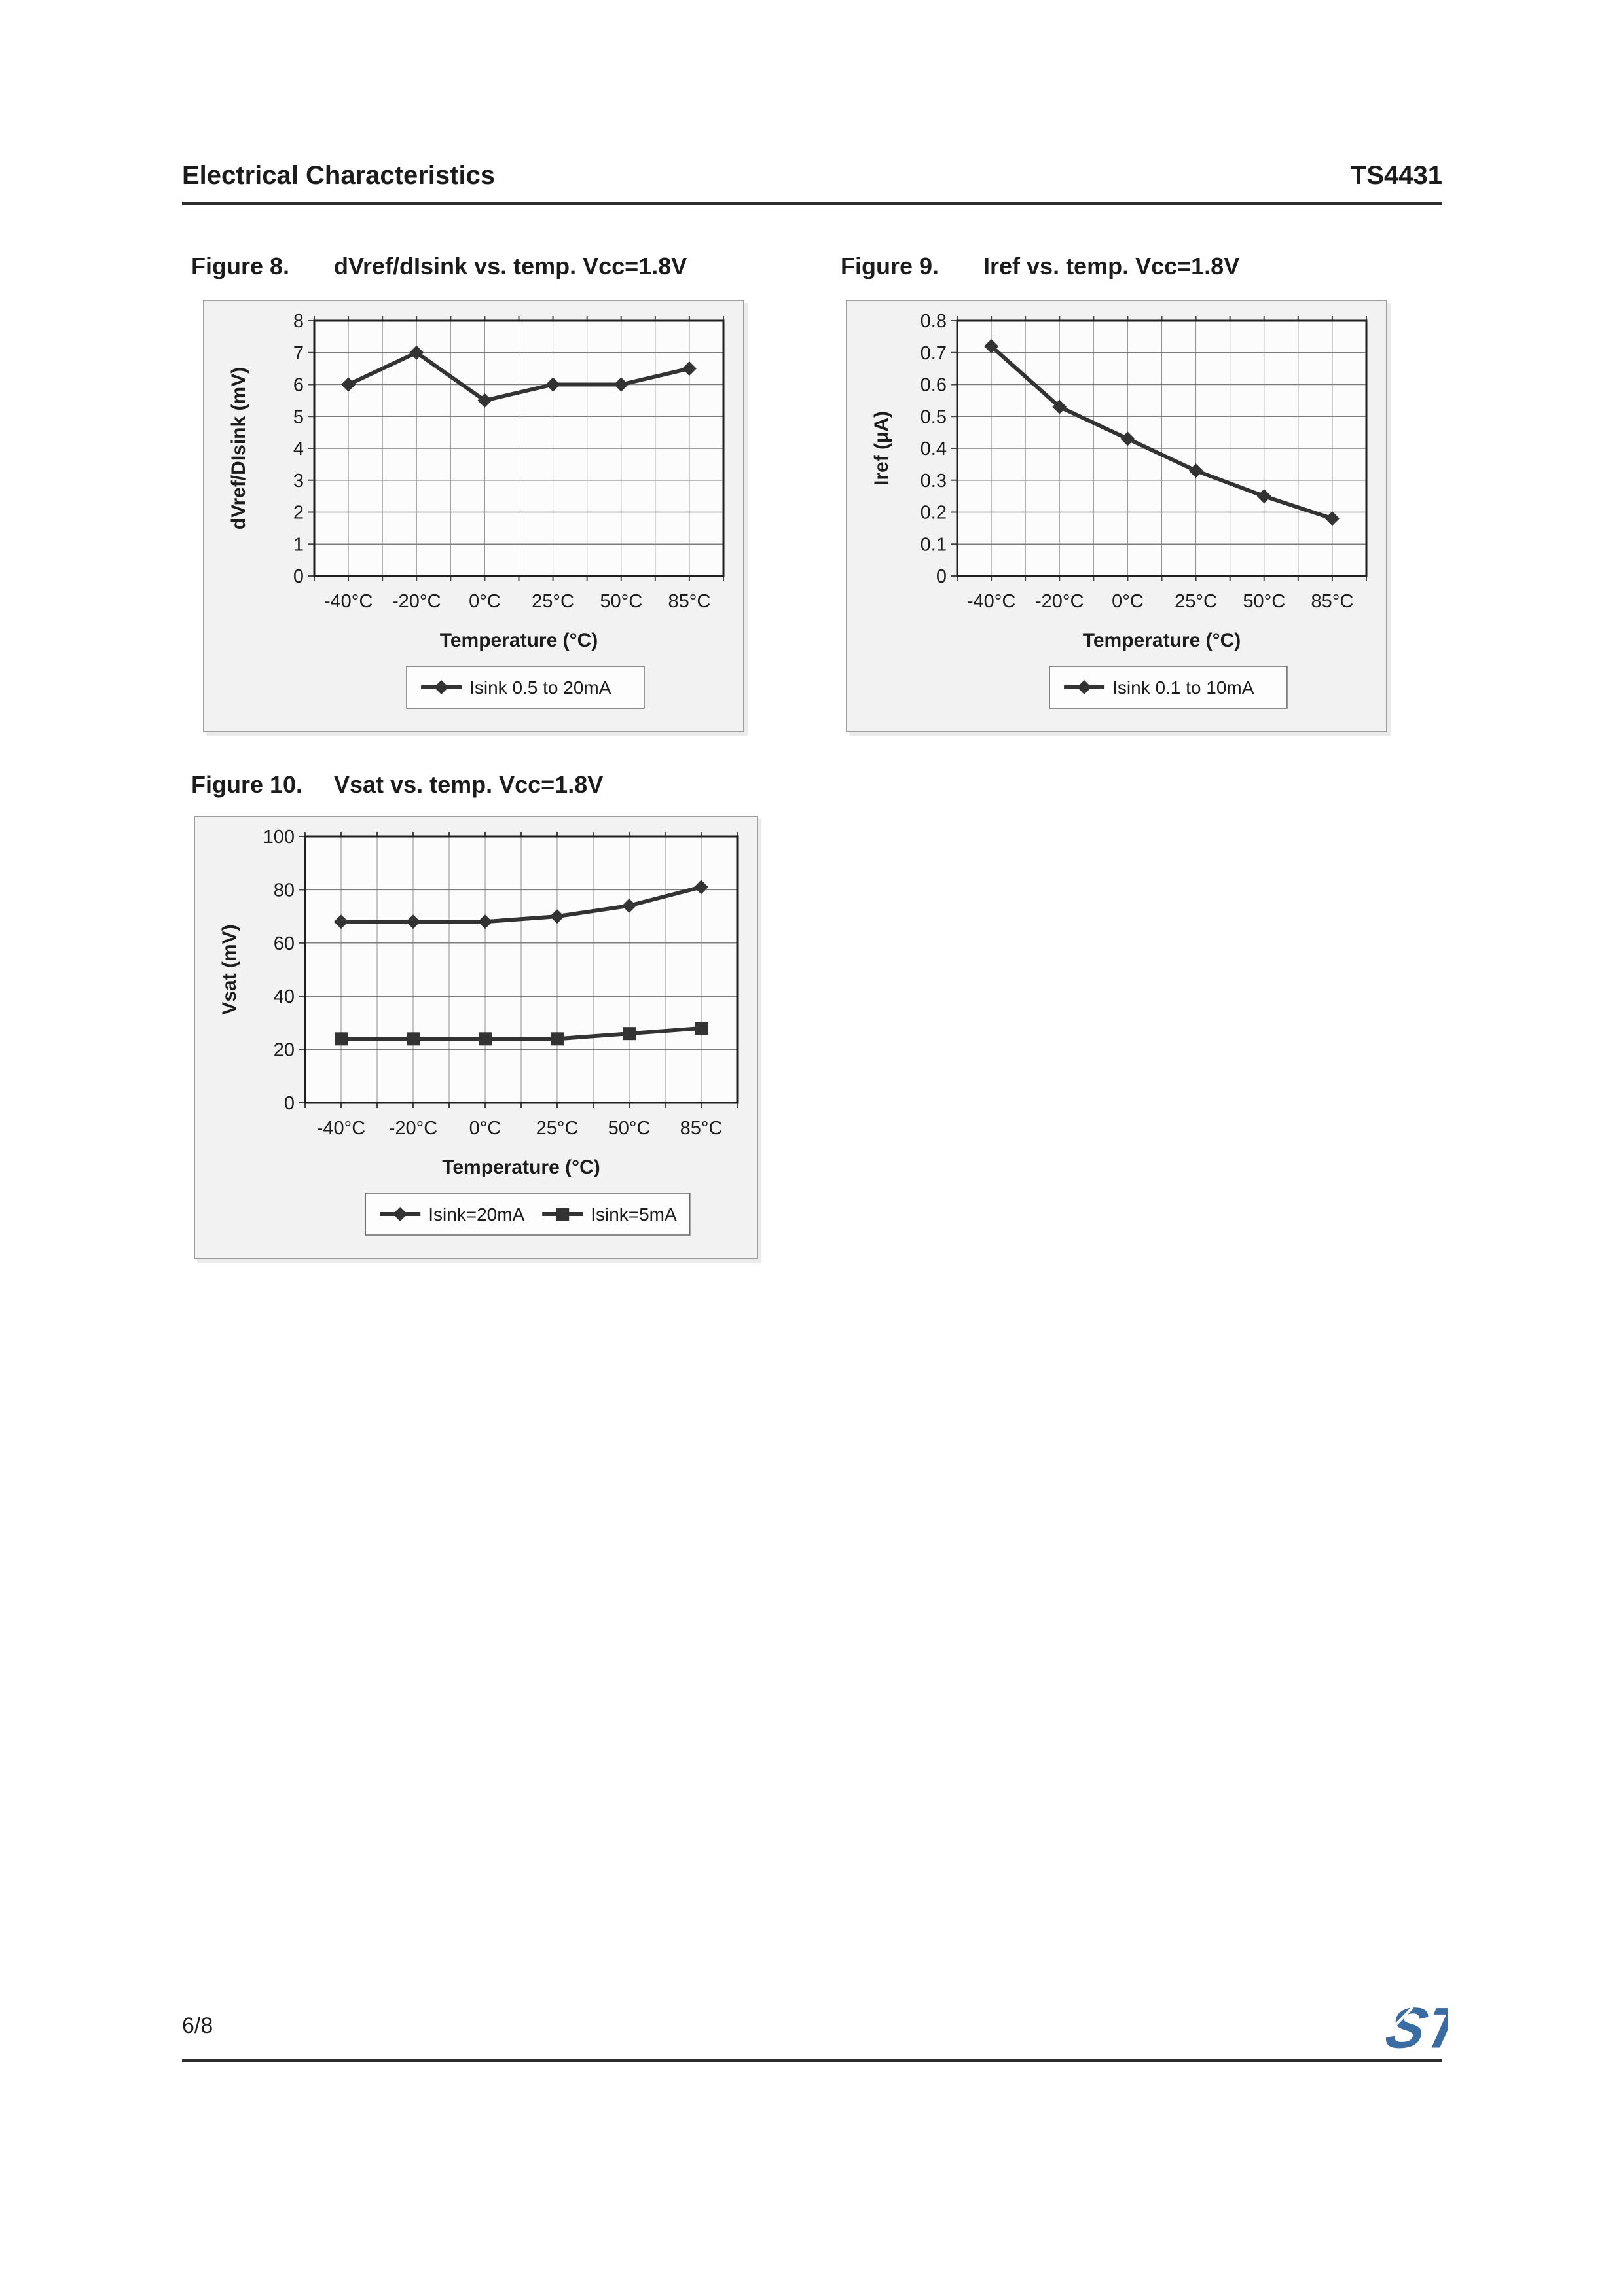 Image resolution: width=1623 pixels, height=2296 pixels. What do you see at coordinates (298, 321) in the screenshot?
I see `svg-text: 8` at bounding box center [298, 321].